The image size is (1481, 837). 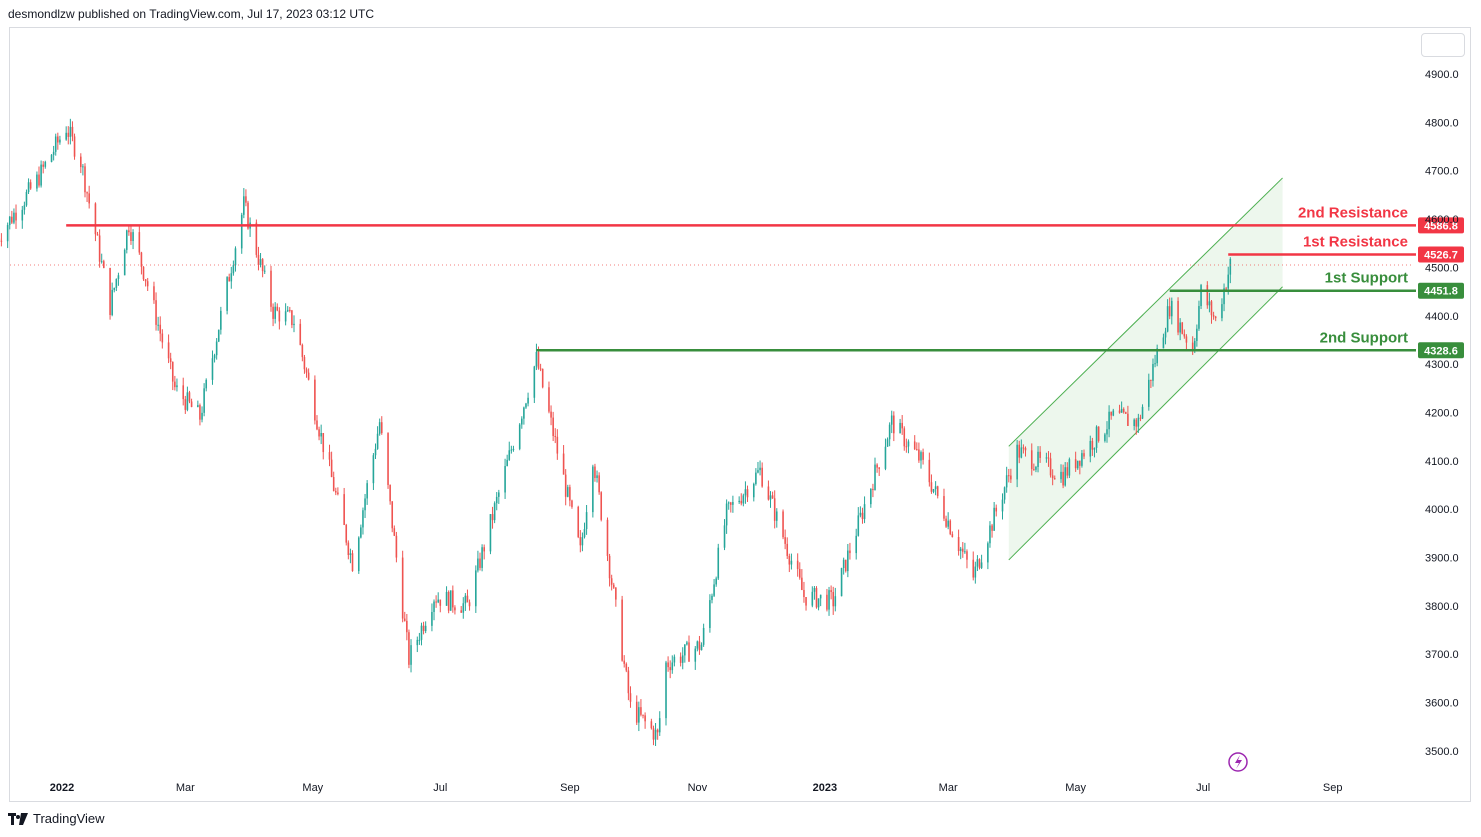 What do you see at coordinates (1238, 762) in the screenshot?
I see `lightning-icon` at bounding box center [1238, 762].